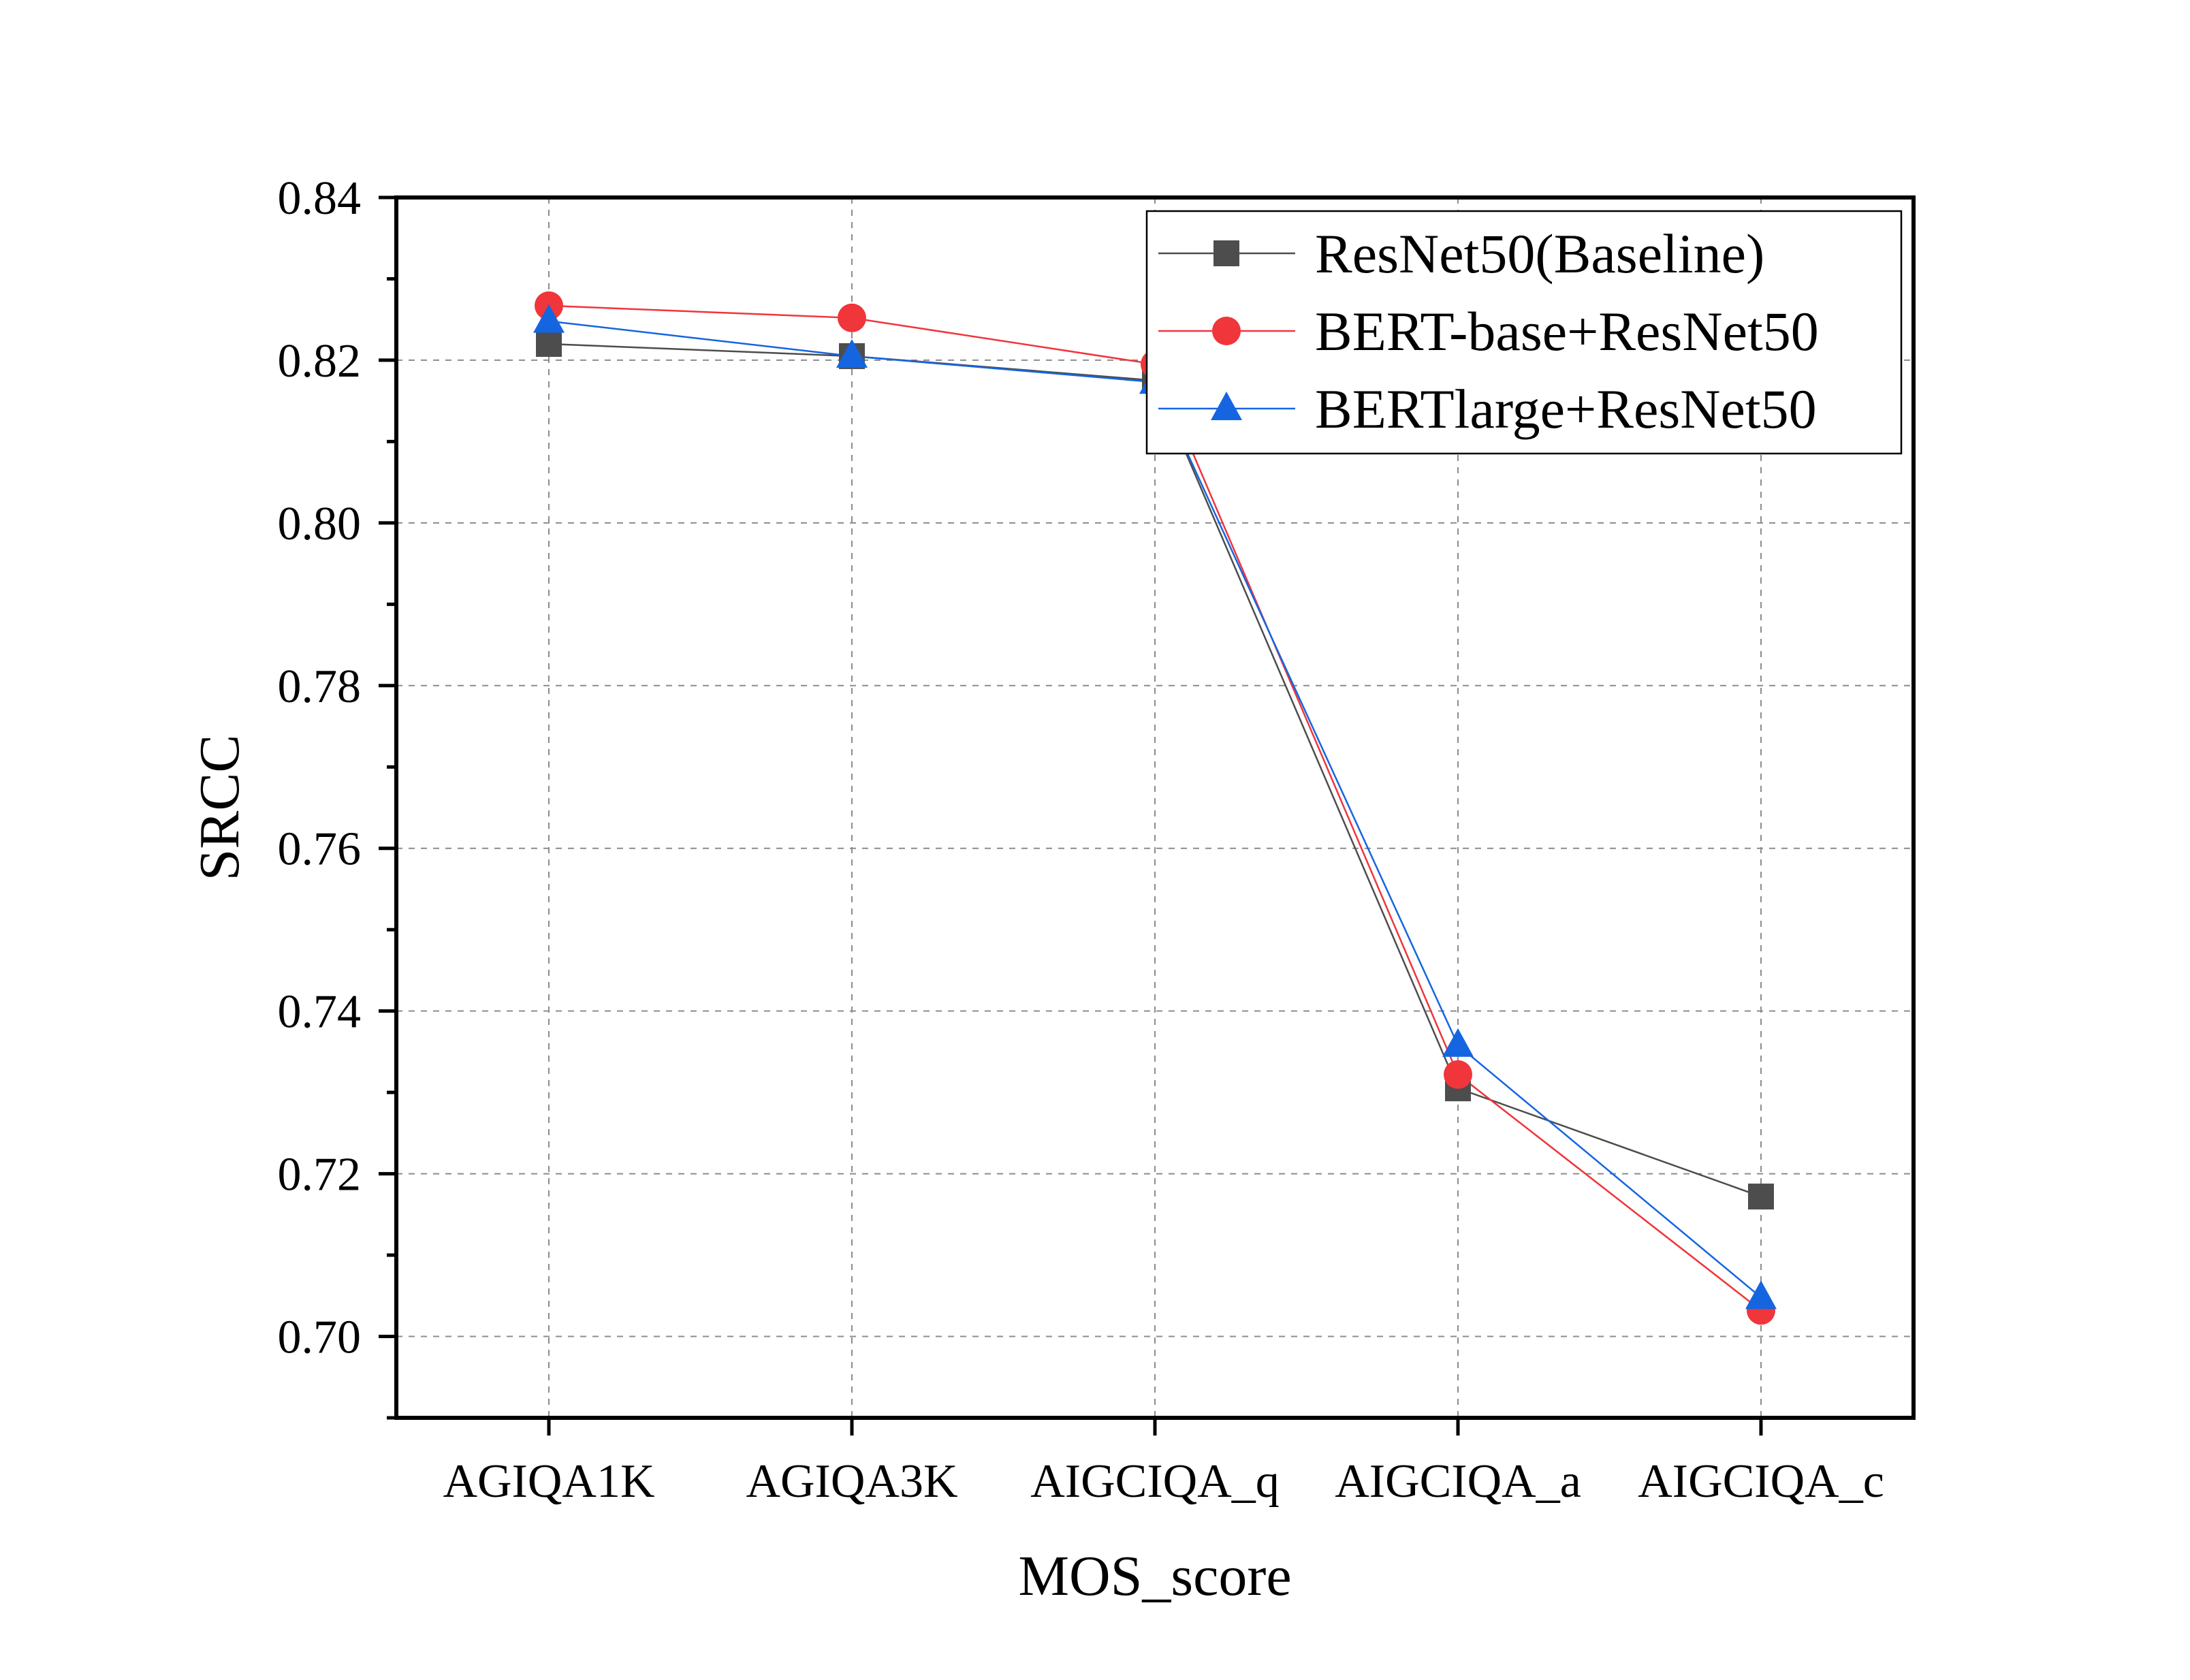 The image size is (2190, 1680). Describe the element at coordinates (320, 361) in the screenshot. I see `y-tick-label: 0.82` at that location.